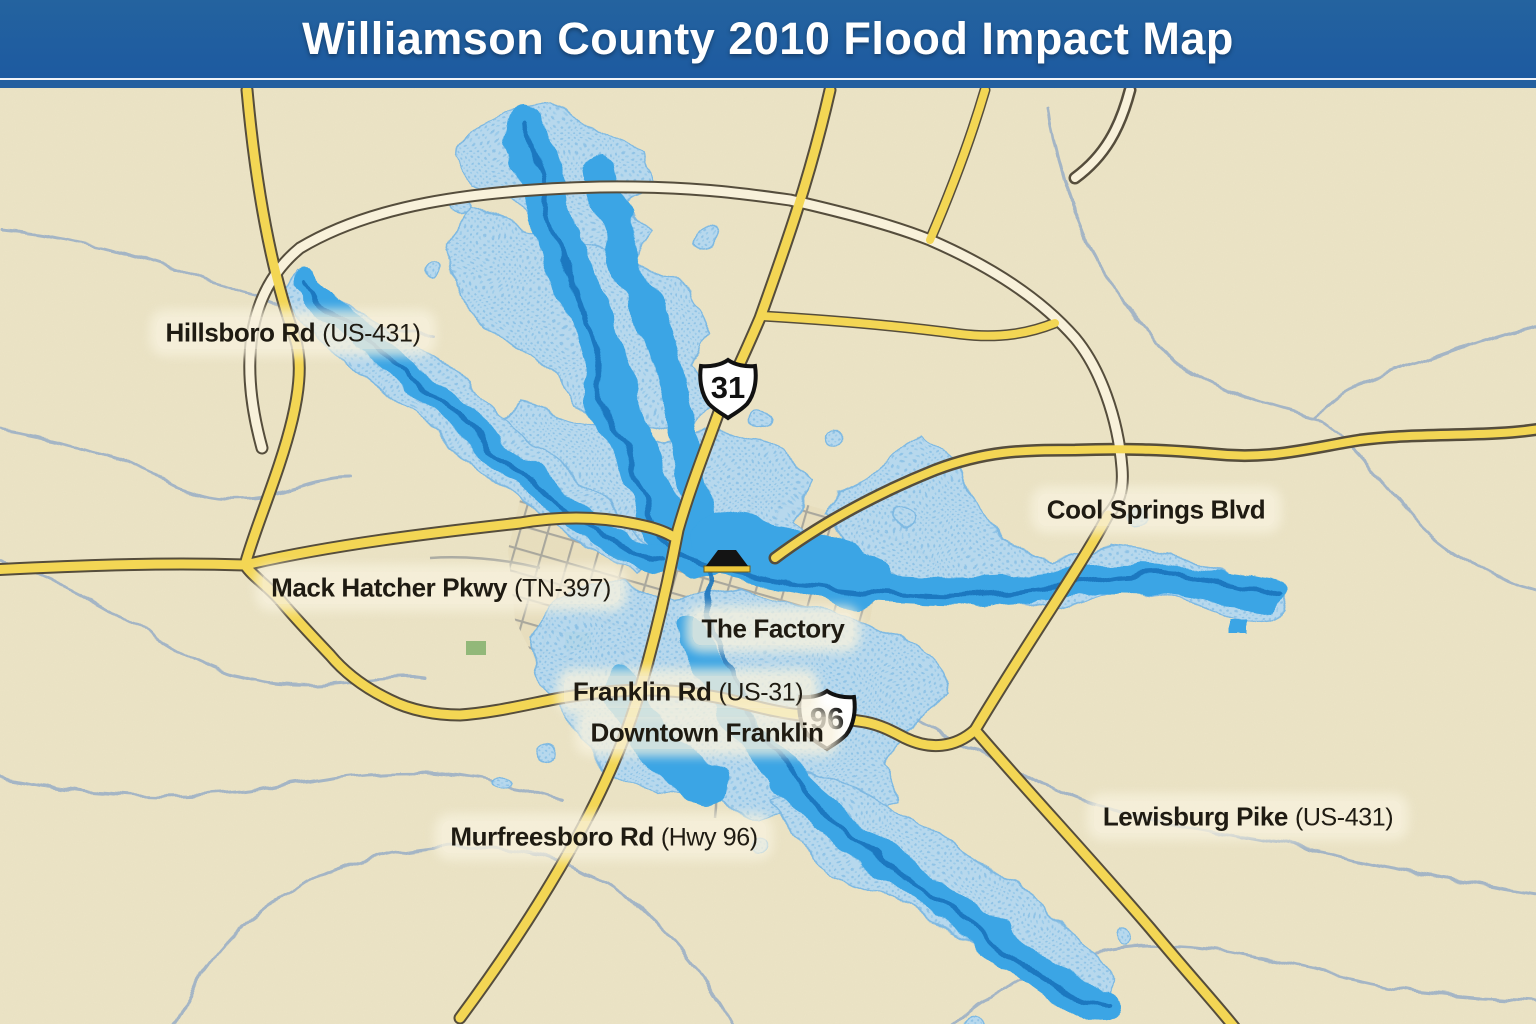  I want to click on road-mack-hatcher-west, so click(338, 544).